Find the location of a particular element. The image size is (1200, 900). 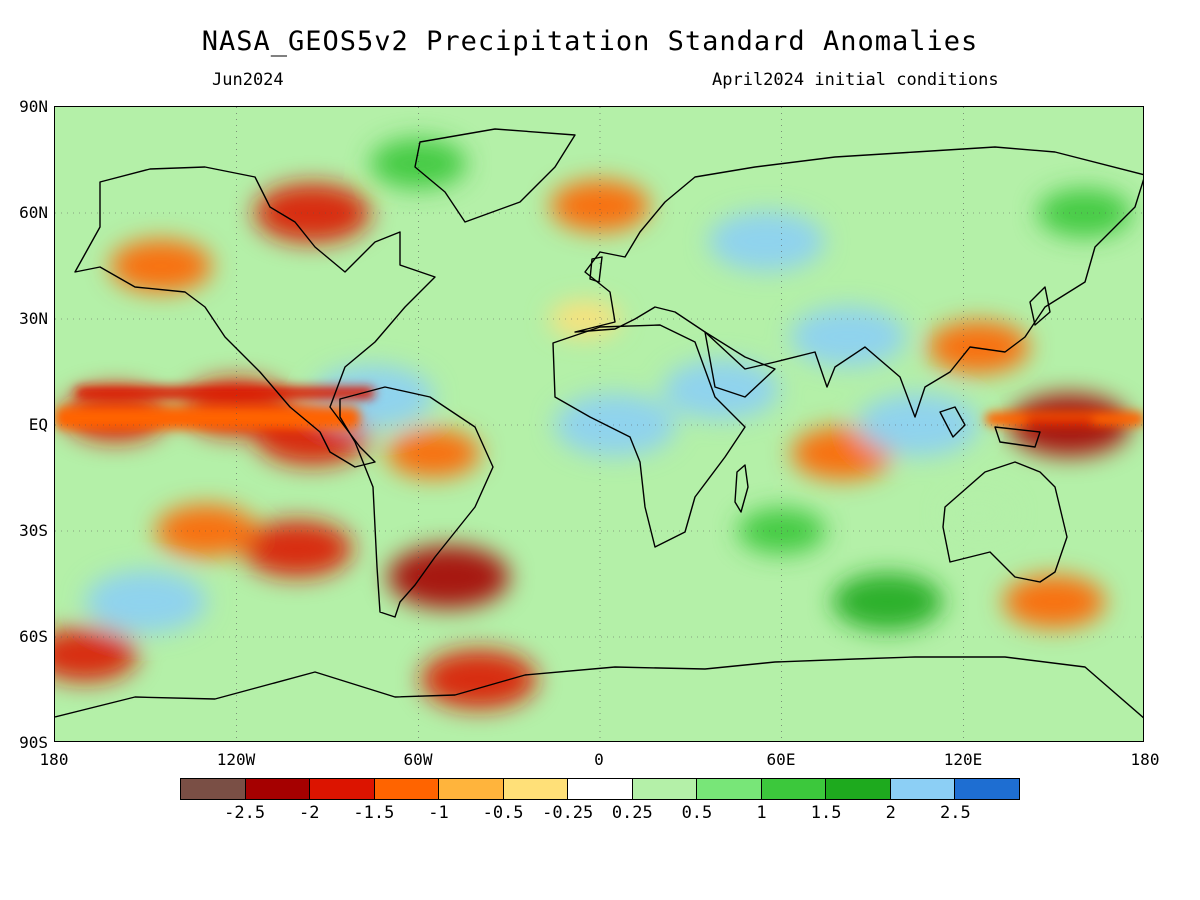

colorbar-label: -1 is located at coordinates (438, 813).